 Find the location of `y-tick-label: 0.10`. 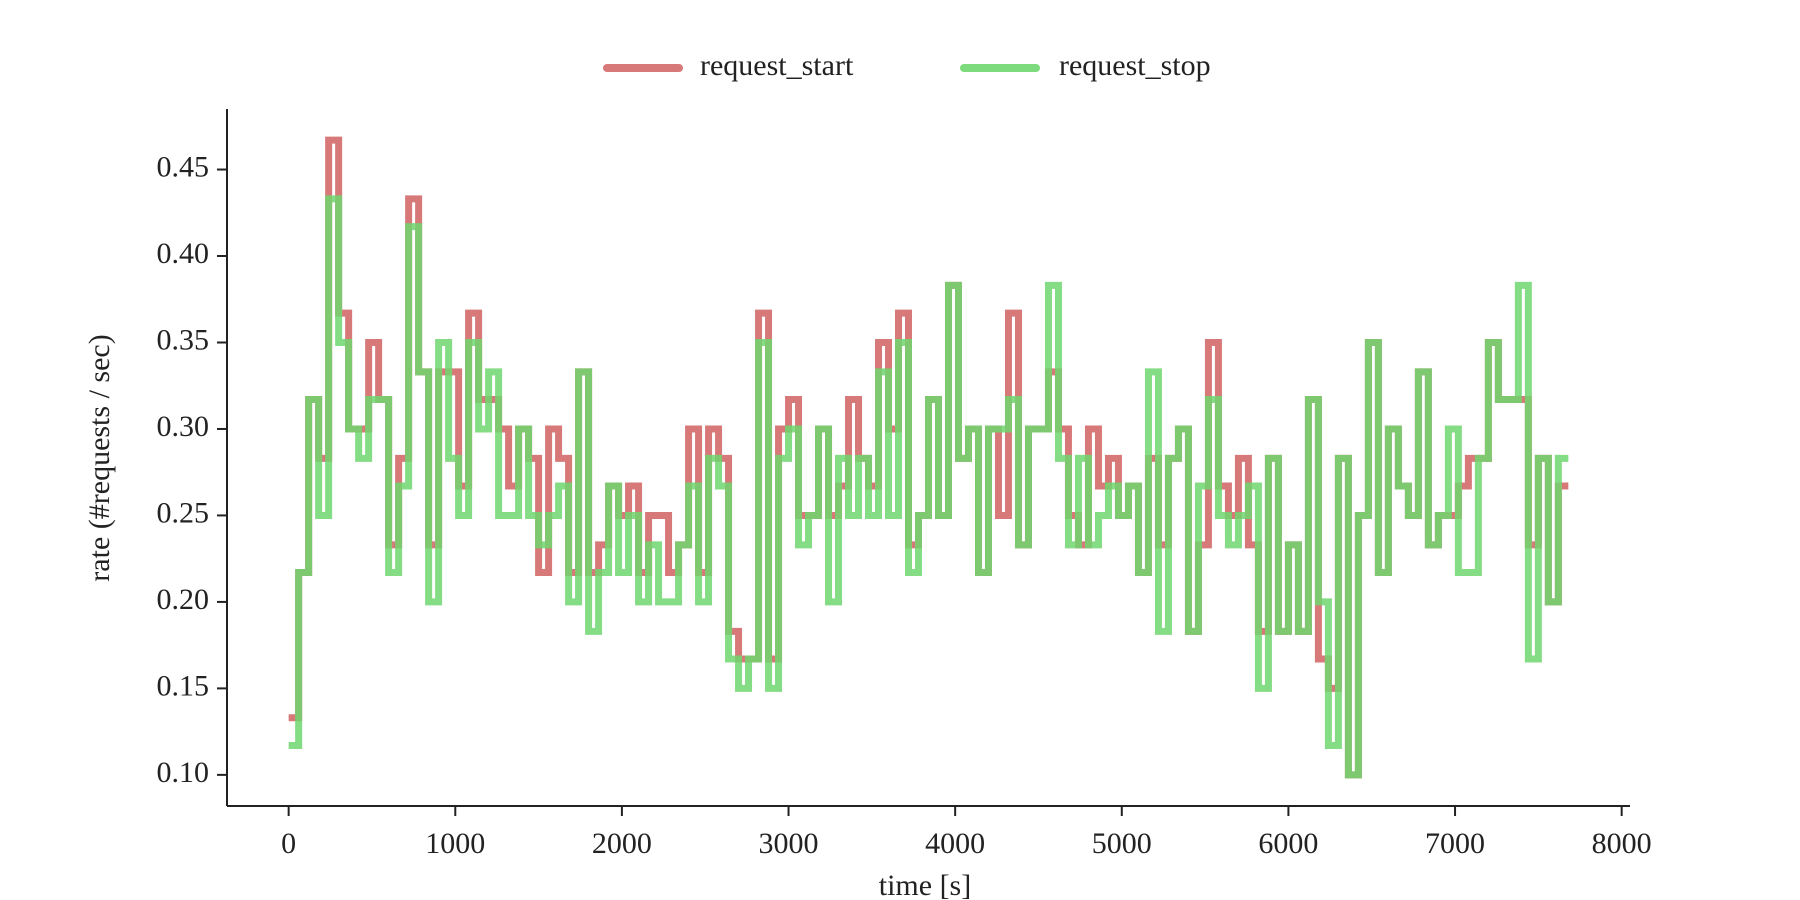

y-tick-label: 0.10 is located at coordinates (183, 772).